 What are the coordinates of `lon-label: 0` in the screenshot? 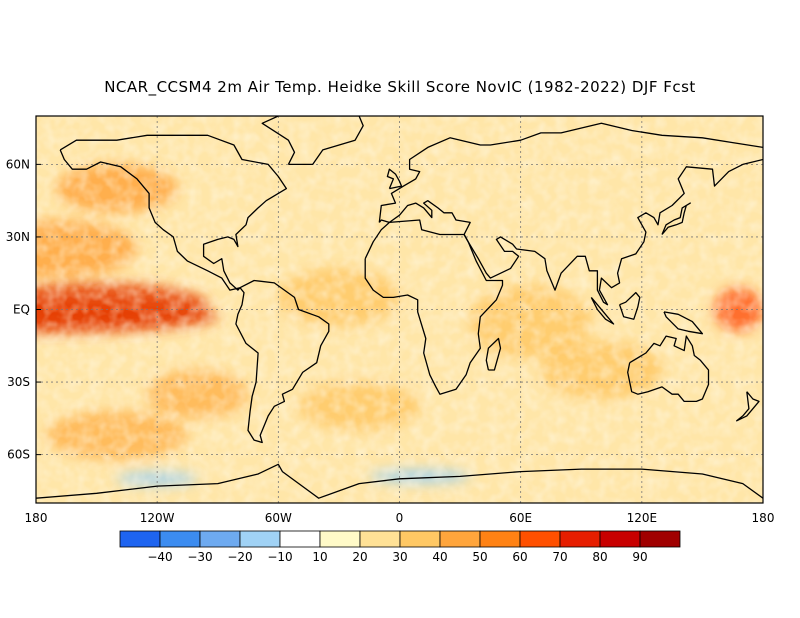 It's located at (400, 518).